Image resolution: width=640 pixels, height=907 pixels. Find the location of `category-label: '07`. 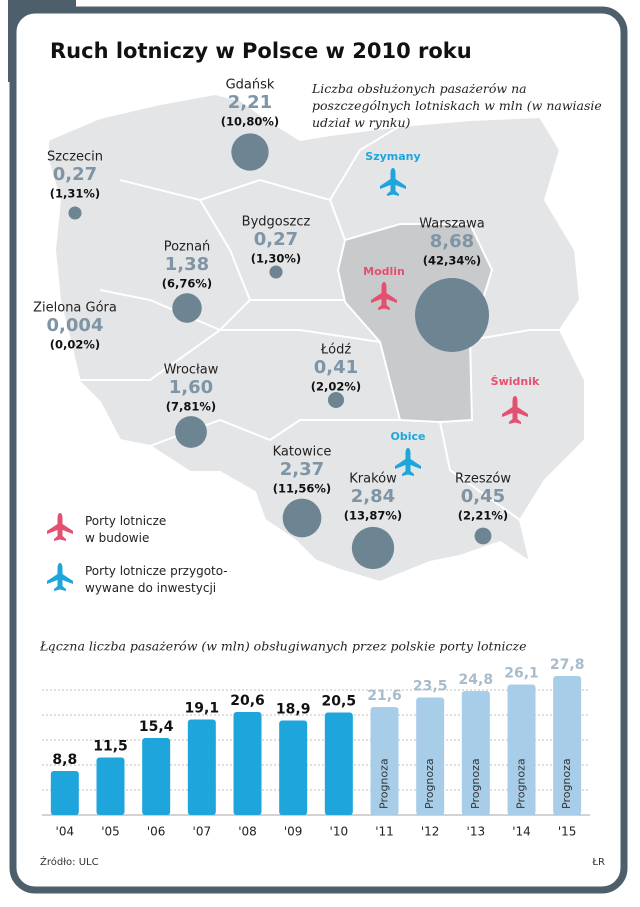

category-label: '07 is located at coordinates (202, 832).